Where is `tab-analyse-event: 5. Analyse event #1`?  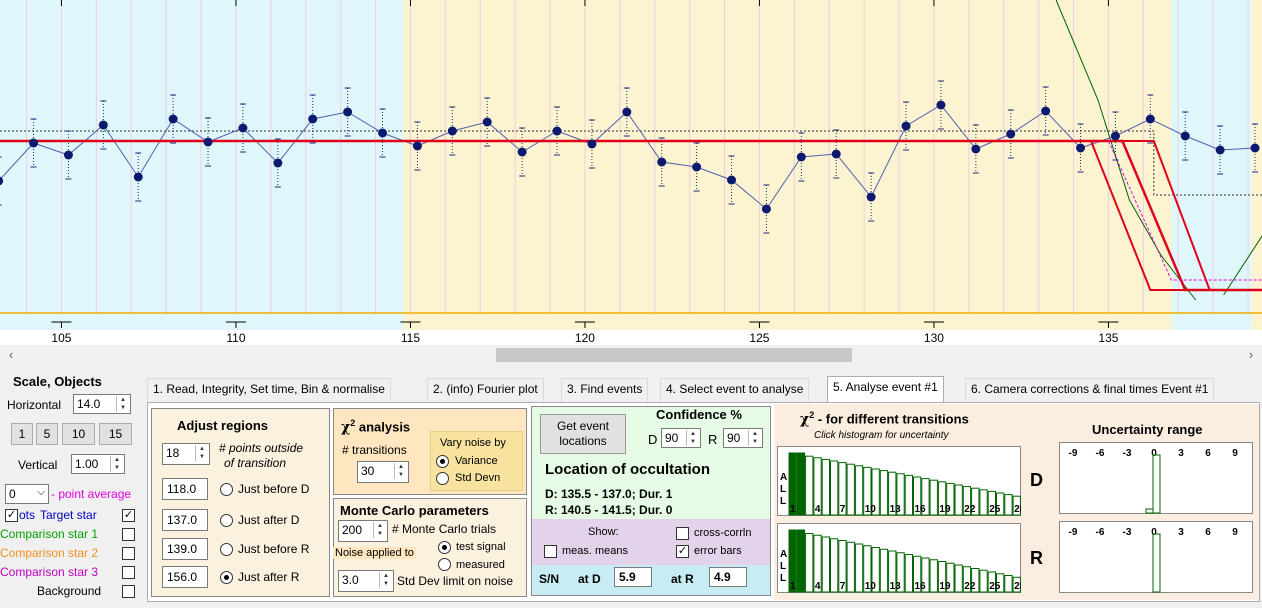
tab-analyse-event: 5. Analyse event #1 is located at coordinates (885, 389).